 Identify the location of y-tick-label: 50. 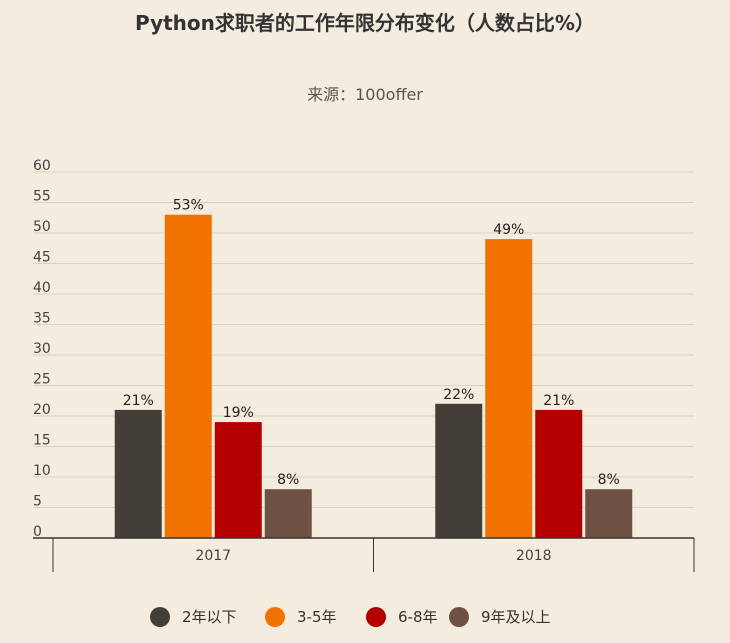
(42, 227).